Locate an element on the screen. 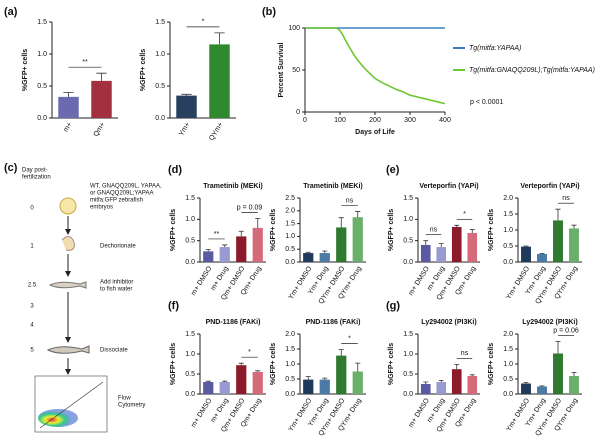 The height and width of the screenshot is (439, 608). x-tick-label: Ym+ DMSO is located at coordinates (301, 415).